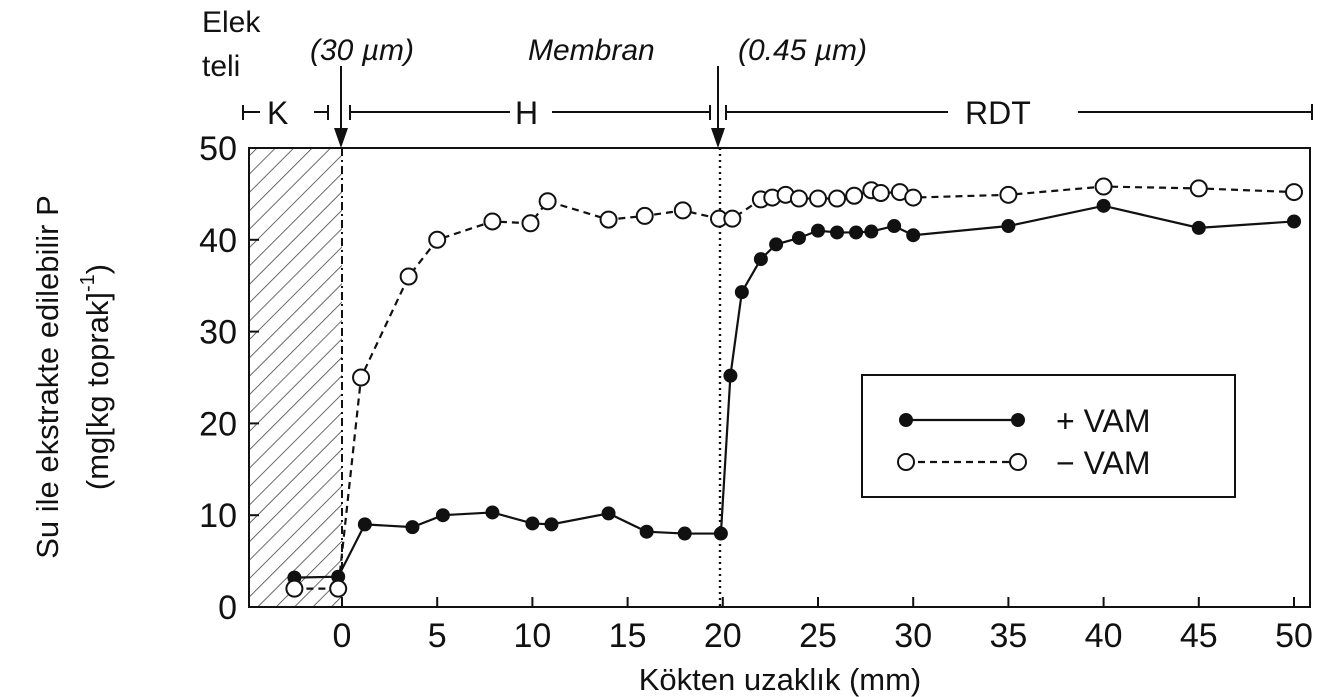  I want to click on zone-h-bracket, so click(530, 112).